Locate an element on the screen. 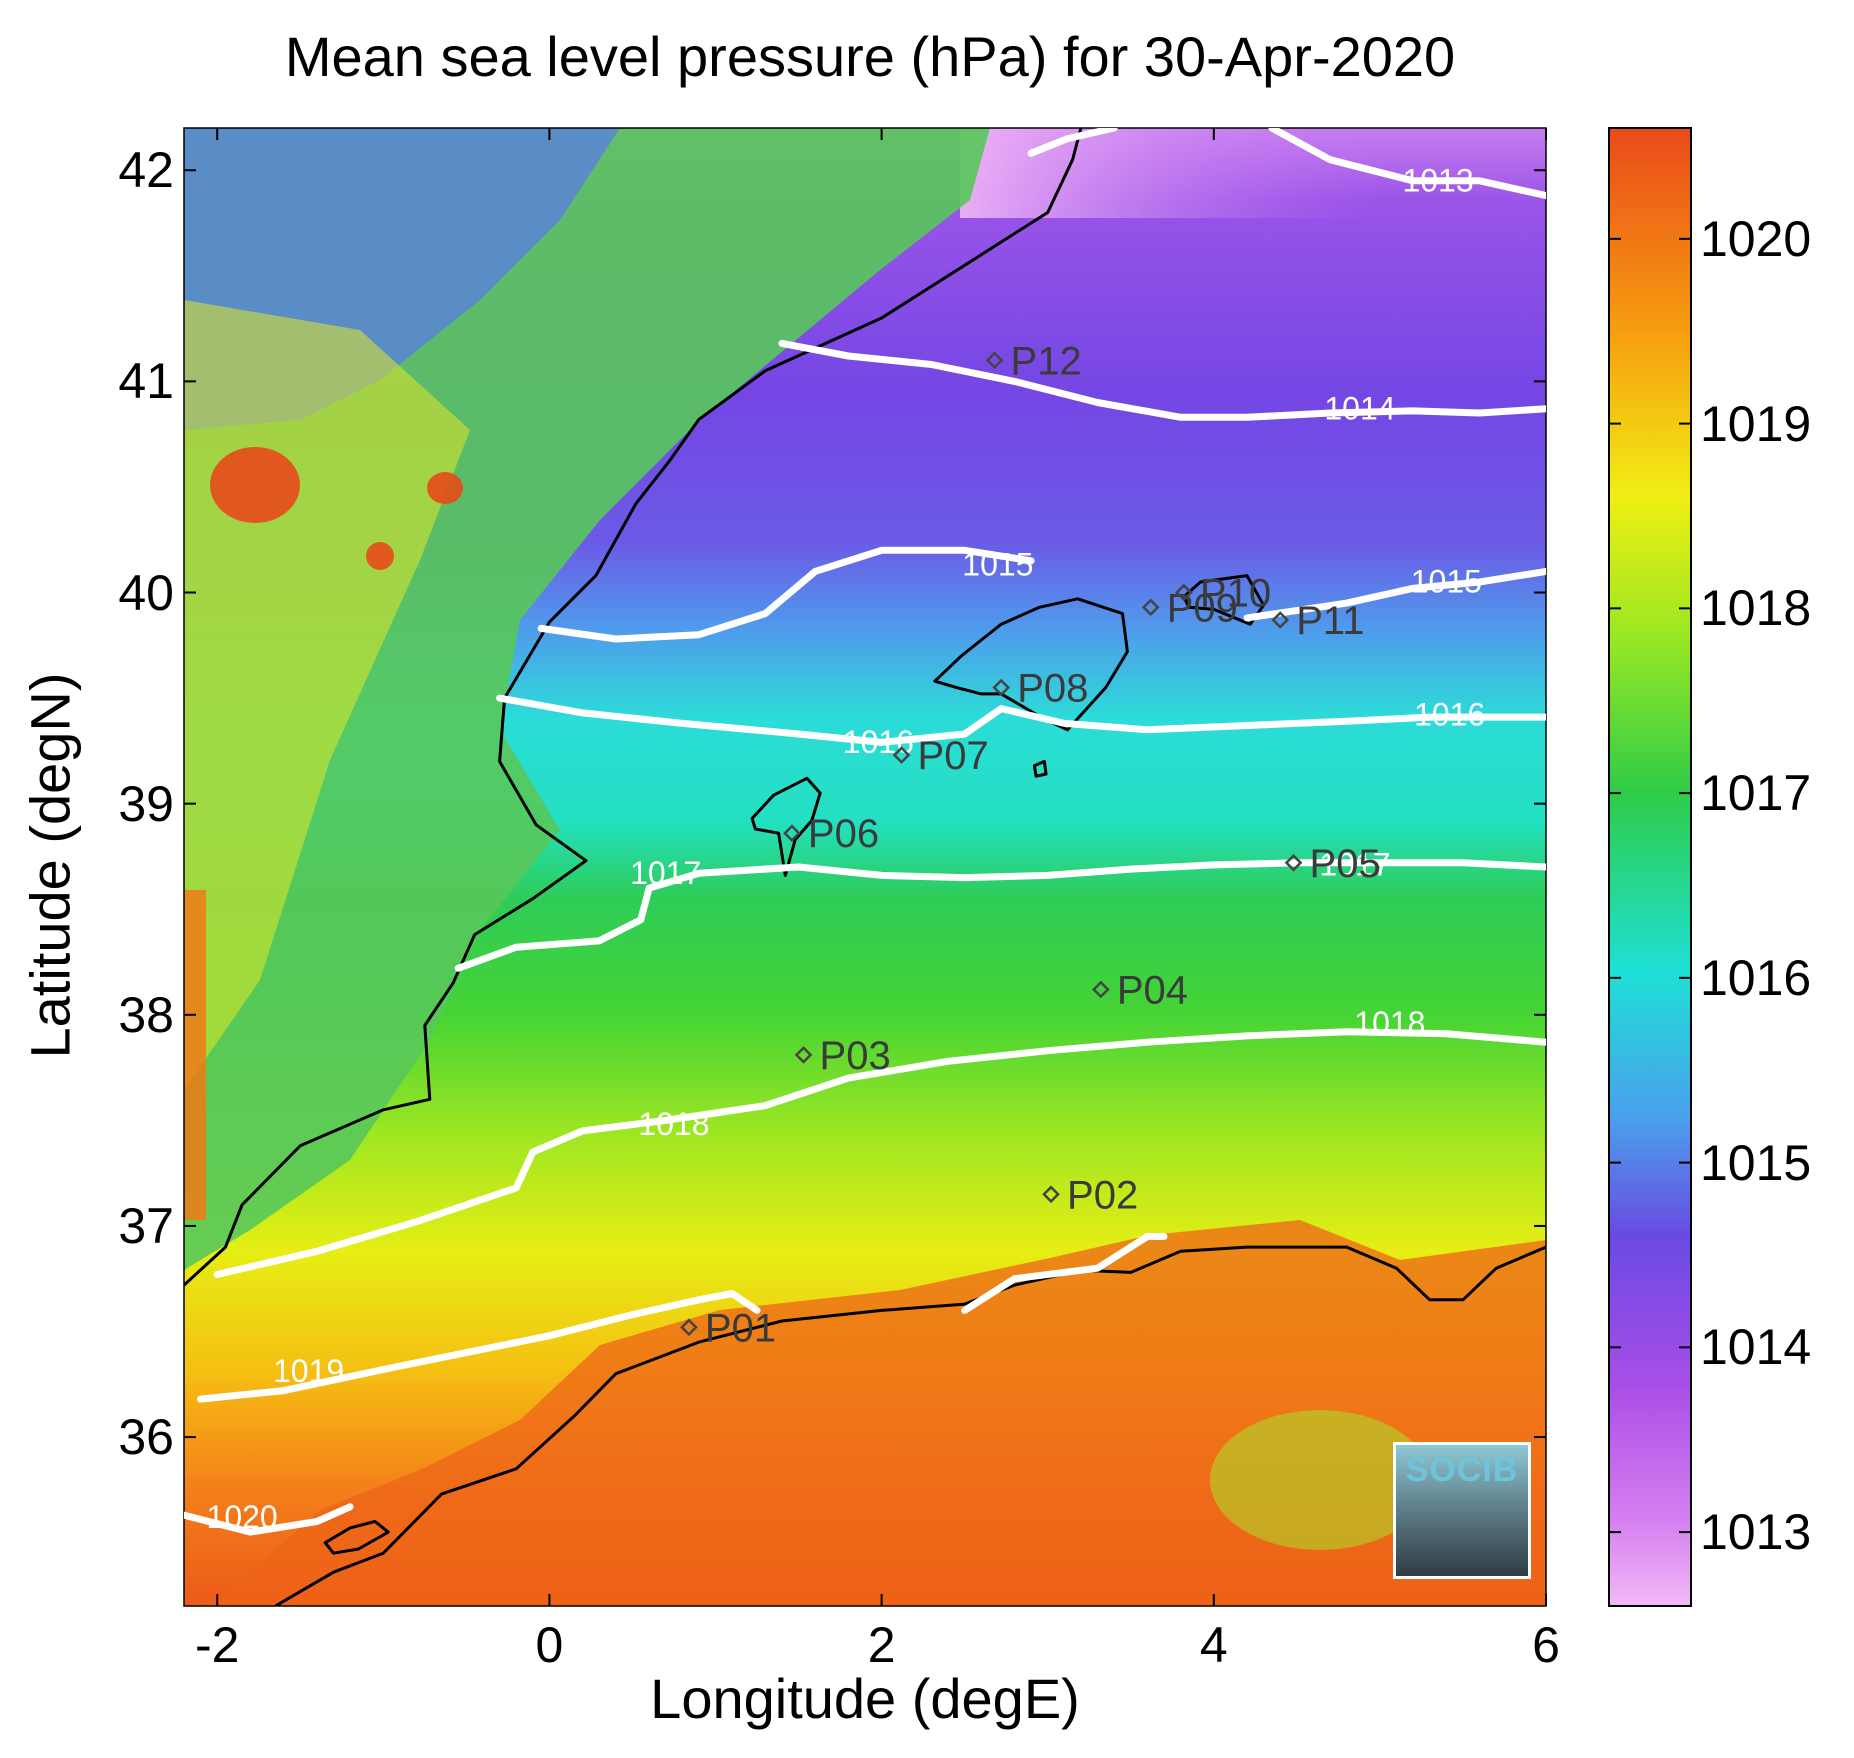 This screenshot has height=1758, width=1854. logo-text: SOCIB is located at coordinates (1462, 1470).